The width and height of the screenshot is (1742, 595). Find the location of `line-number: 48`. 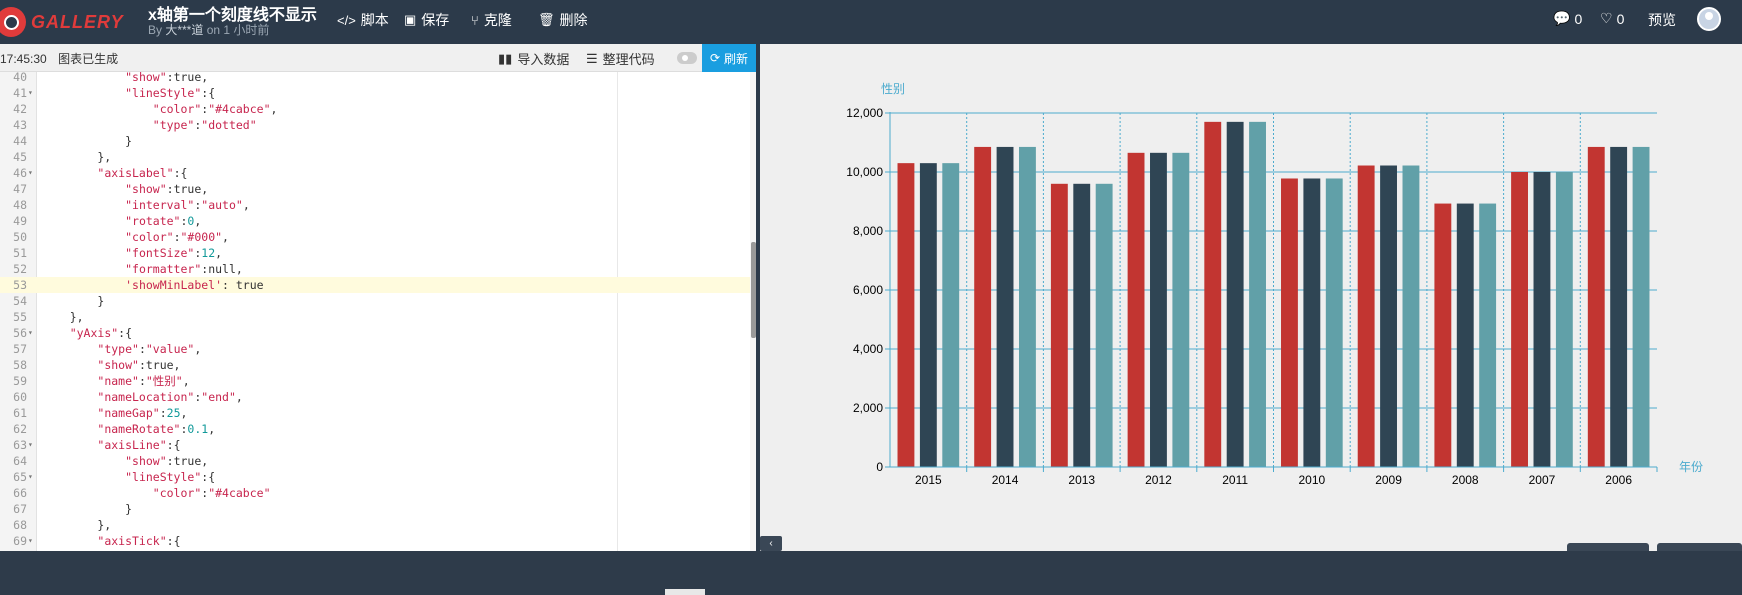

line-number: 48 is located at coordinates (20, 205).